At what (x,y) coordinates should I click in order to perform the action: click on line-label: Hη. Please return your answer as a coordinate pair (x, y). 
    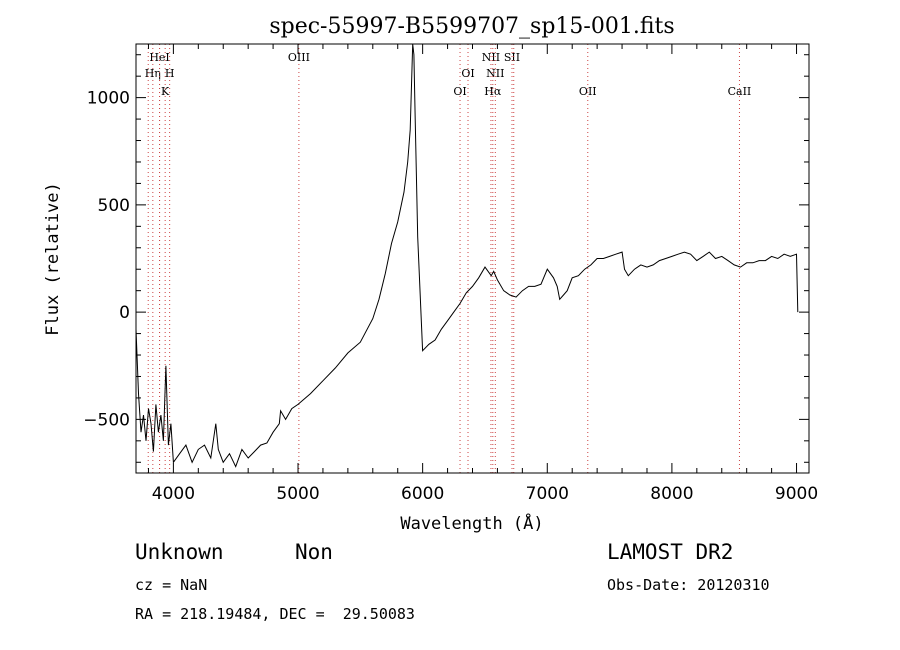
    Looking at the image, I should click on (153, 73).